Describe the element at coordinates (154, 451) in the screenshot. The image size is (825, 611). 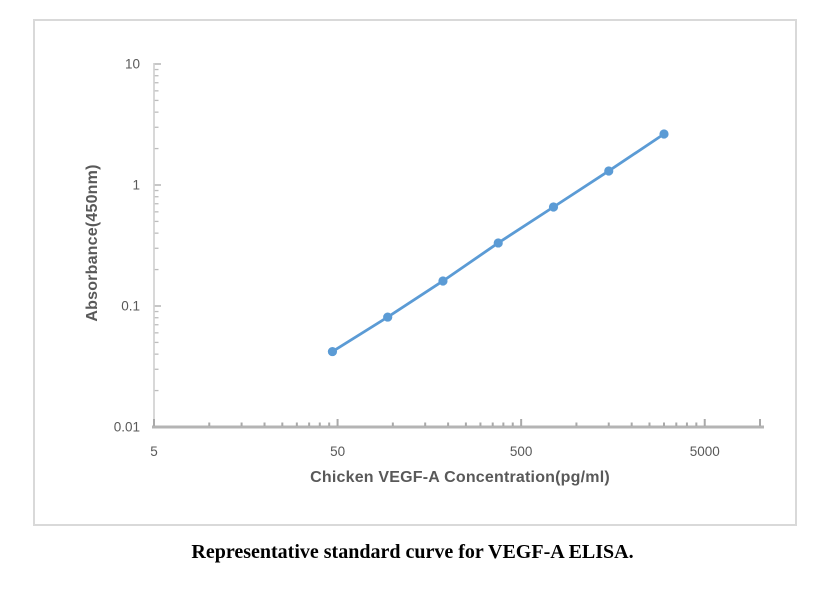
I see `x-tick-label: 5` at that location.